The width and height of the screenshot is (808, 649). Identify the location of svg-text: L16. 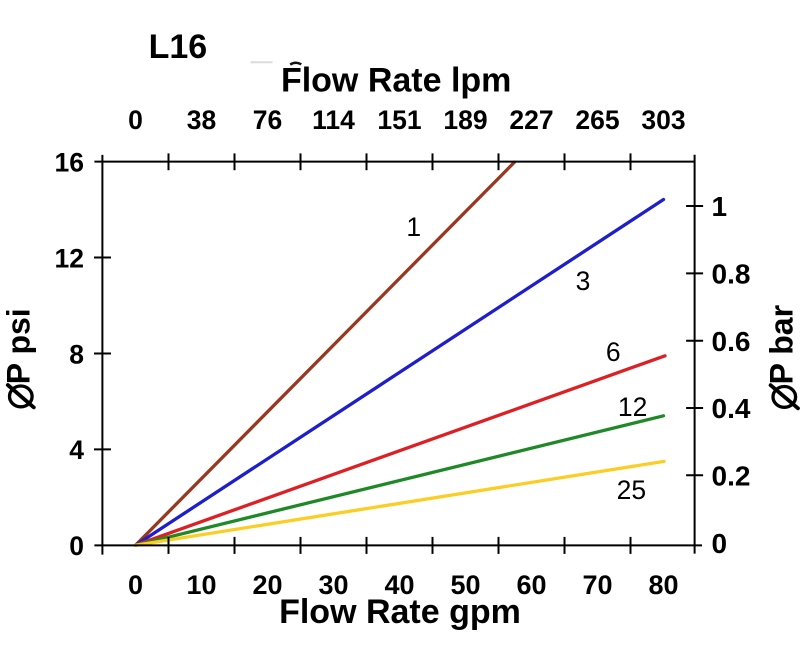
(178, 47).